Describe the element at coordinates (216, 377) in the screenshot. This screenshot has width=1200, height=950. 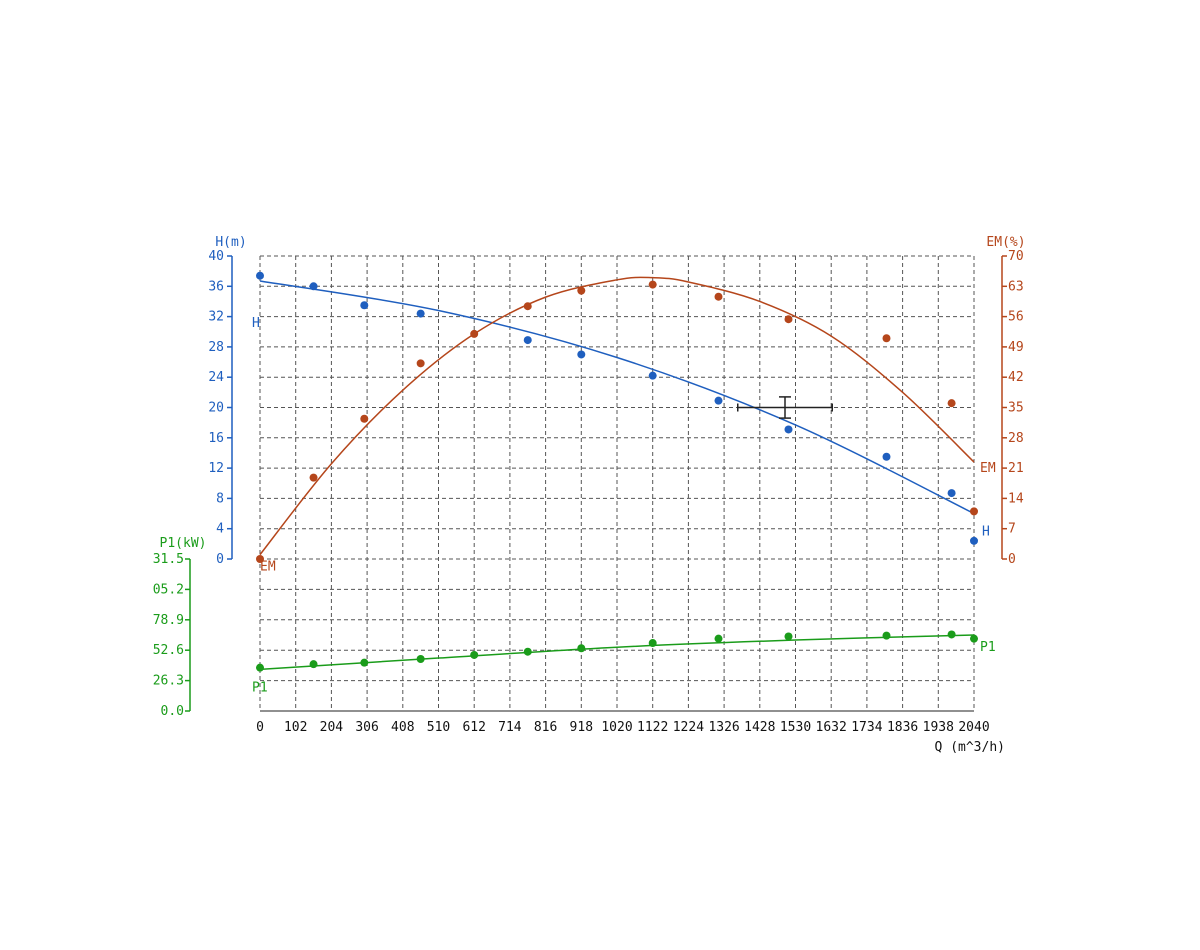
I see `h-axis-tick-label: 24` at that location.